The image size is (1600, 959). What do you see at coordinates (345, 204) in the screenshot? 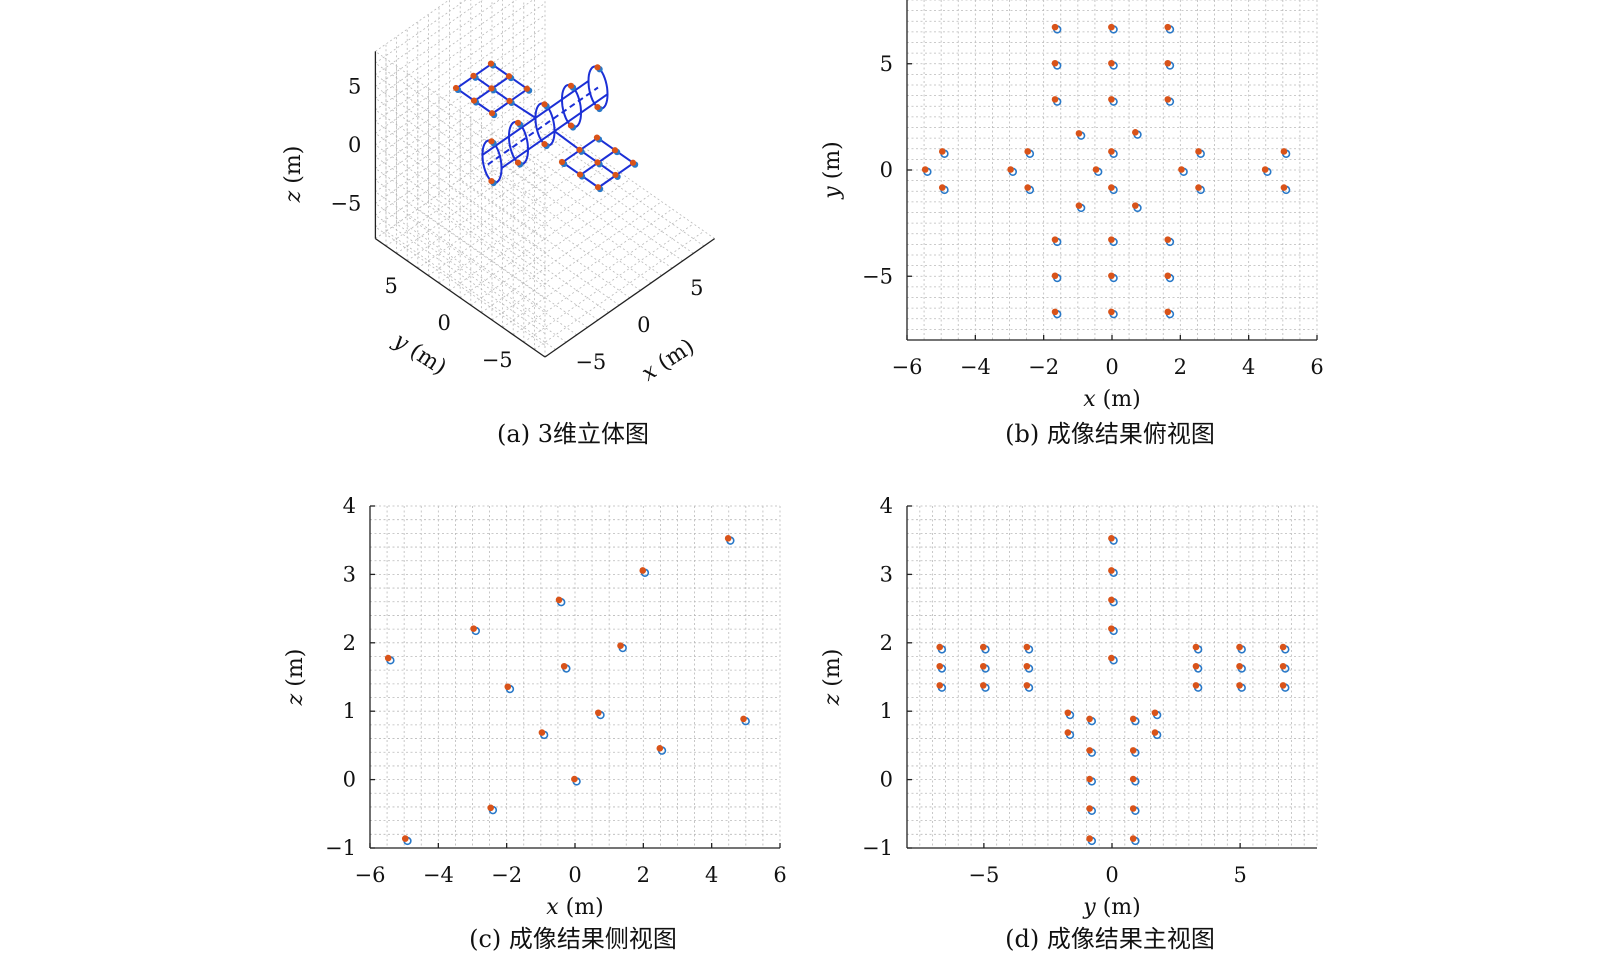
I see `z-tick-label: −5` at bounding box center [345, 204].